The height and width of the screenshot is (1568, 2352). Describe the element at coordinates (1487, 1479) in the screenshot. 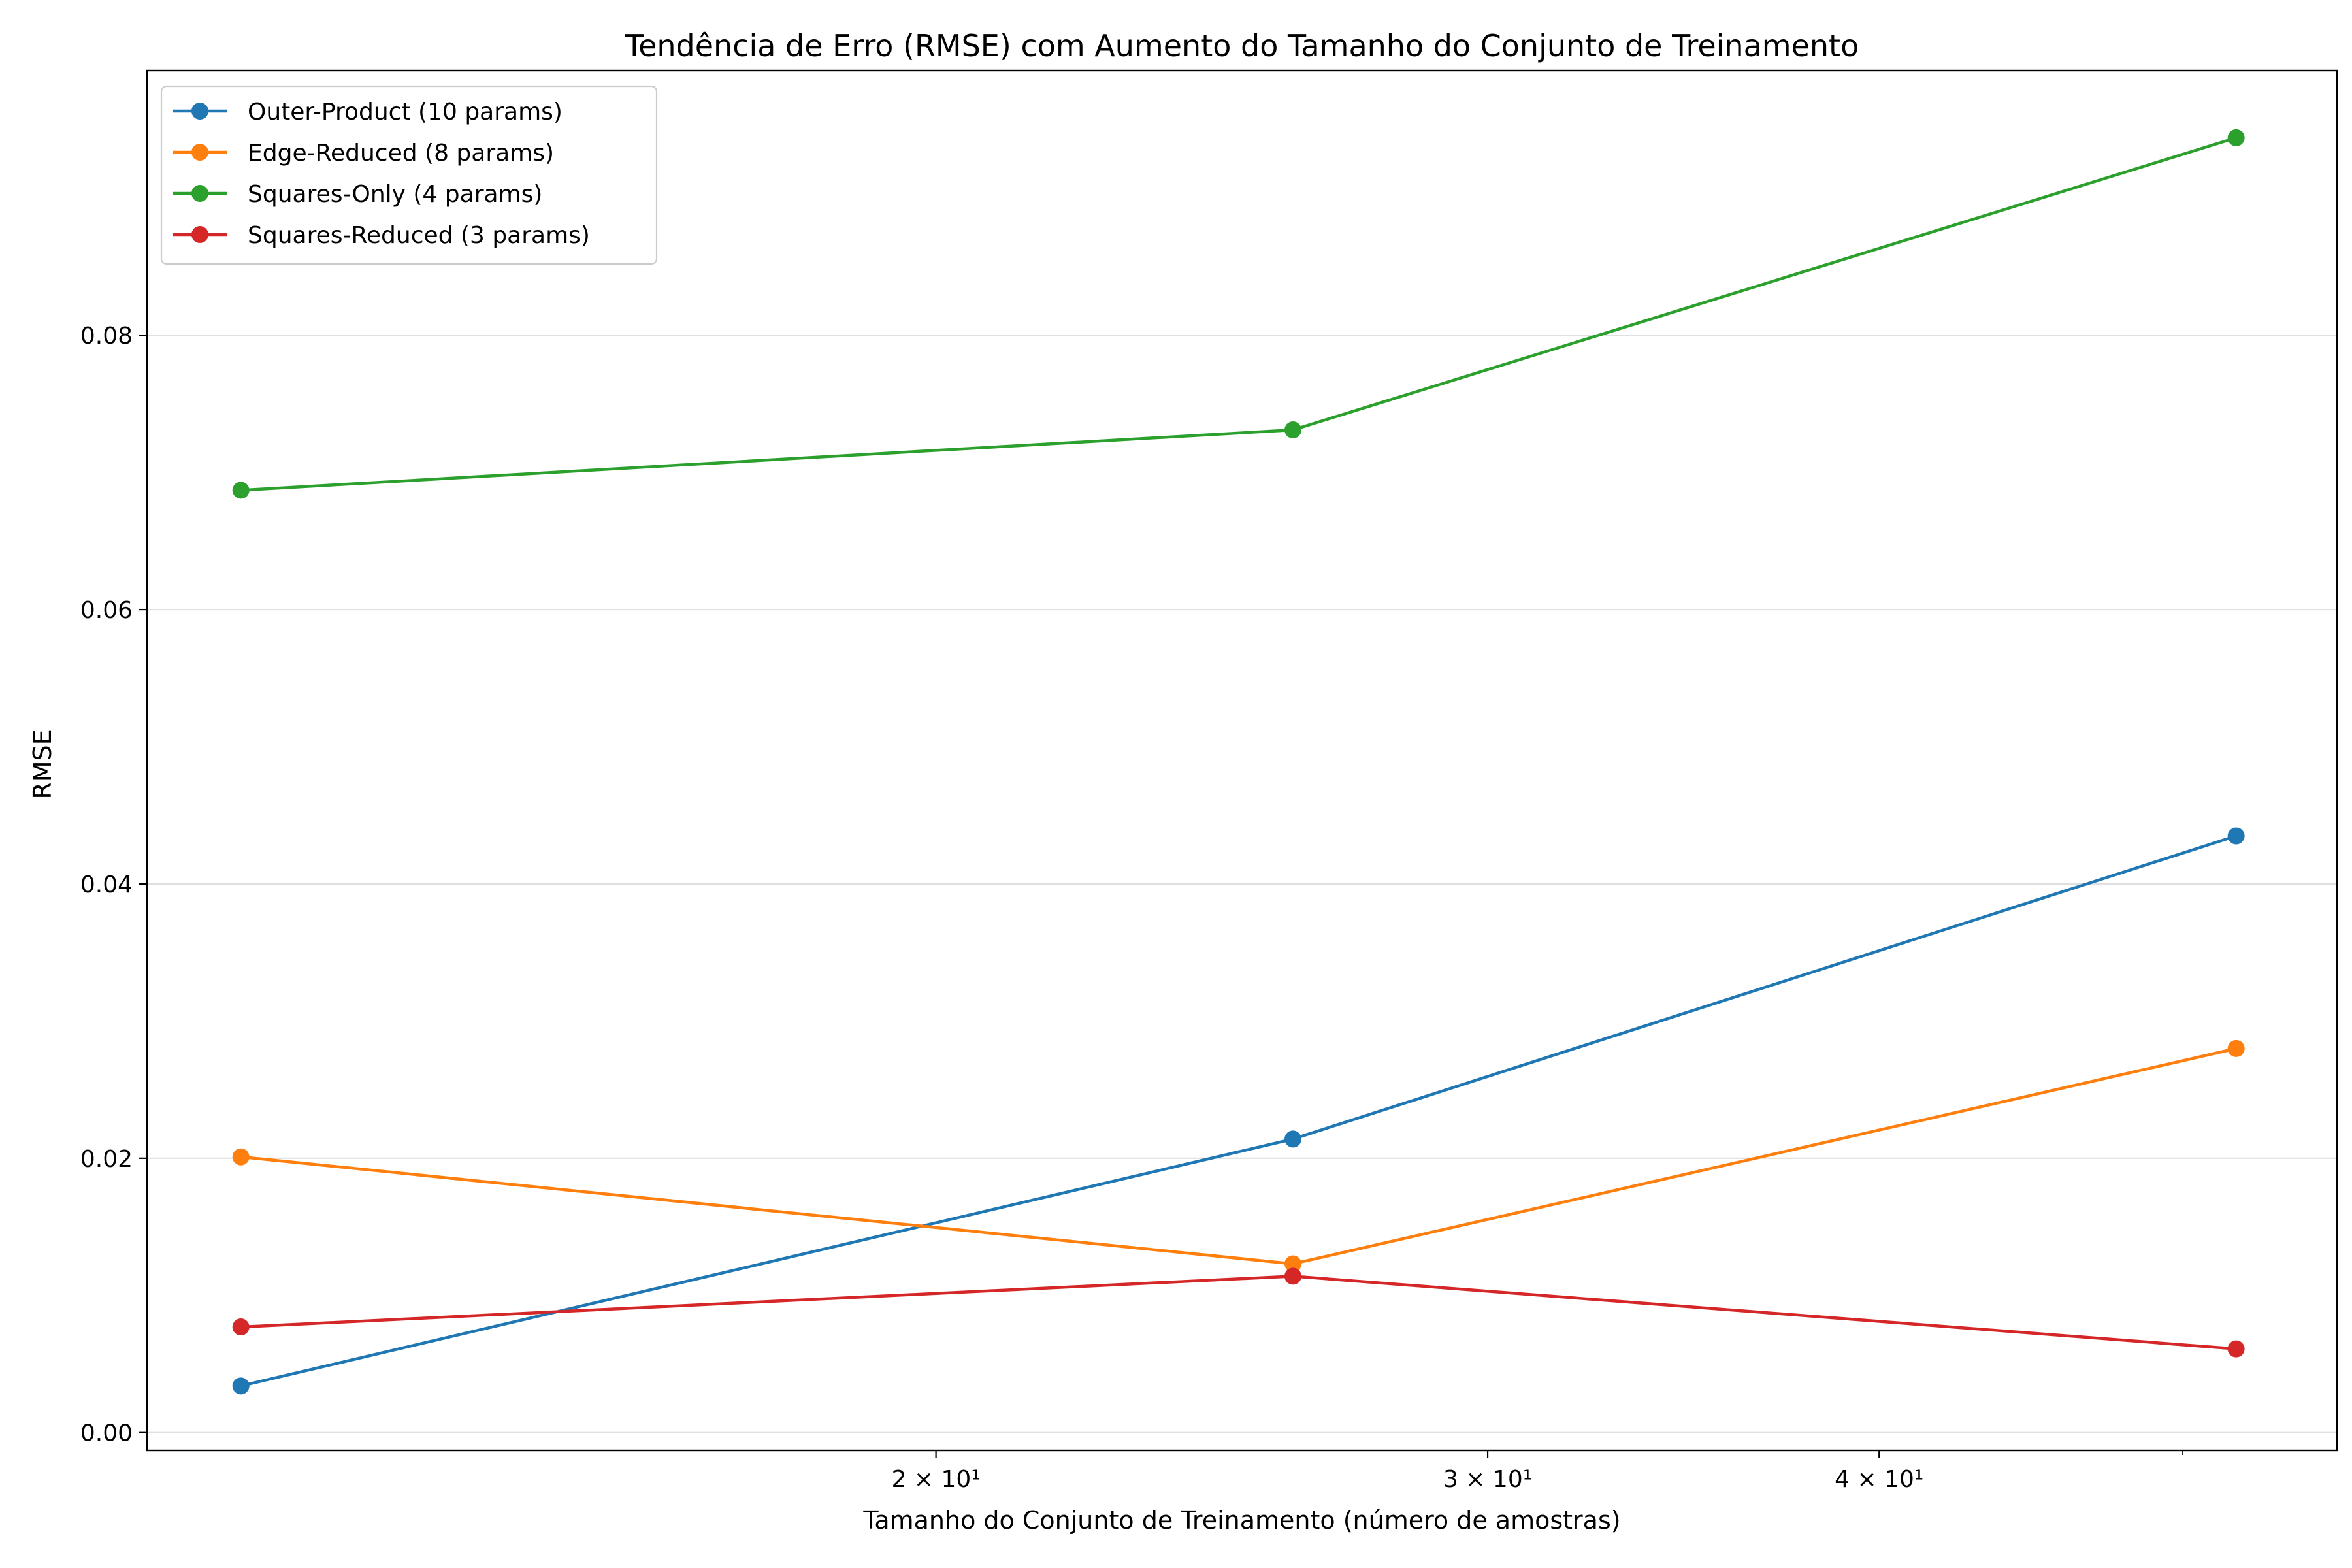

I see `x-tick-label: 3 × 10¹` at that location.